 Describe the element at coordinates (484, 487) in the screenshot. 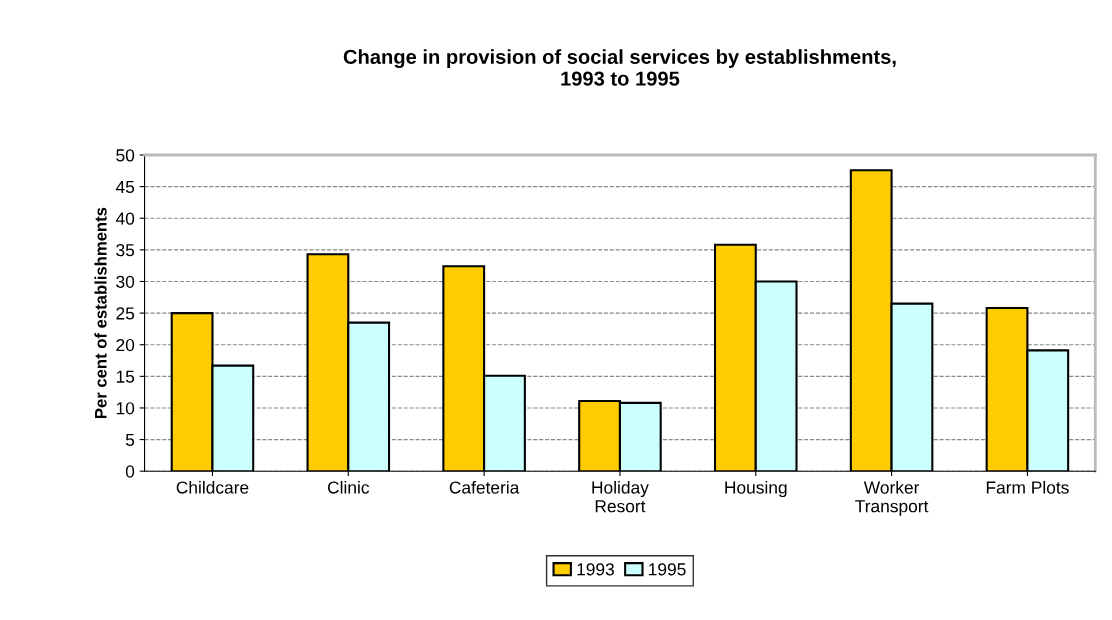

I see `x-tick-label: Cafeteria` at that location.